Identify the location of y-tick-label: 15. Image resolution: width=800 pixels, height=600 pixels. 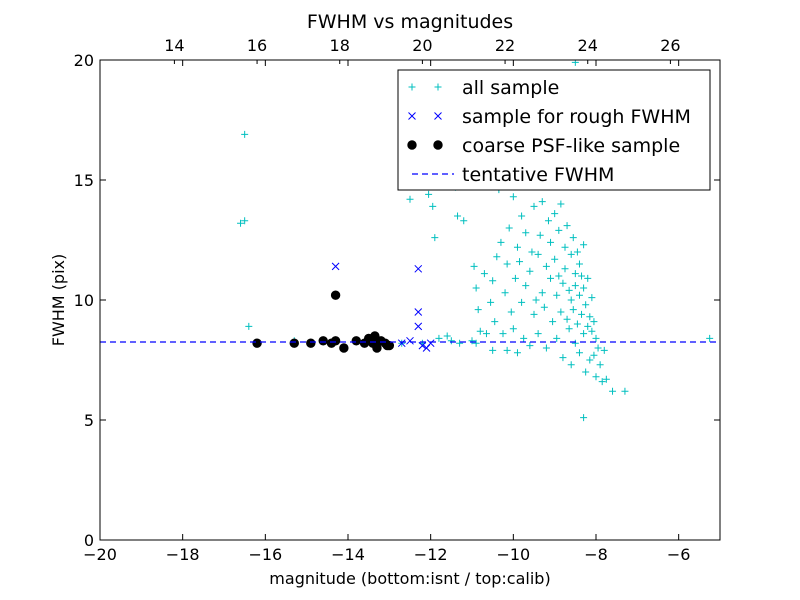
(84, 180).